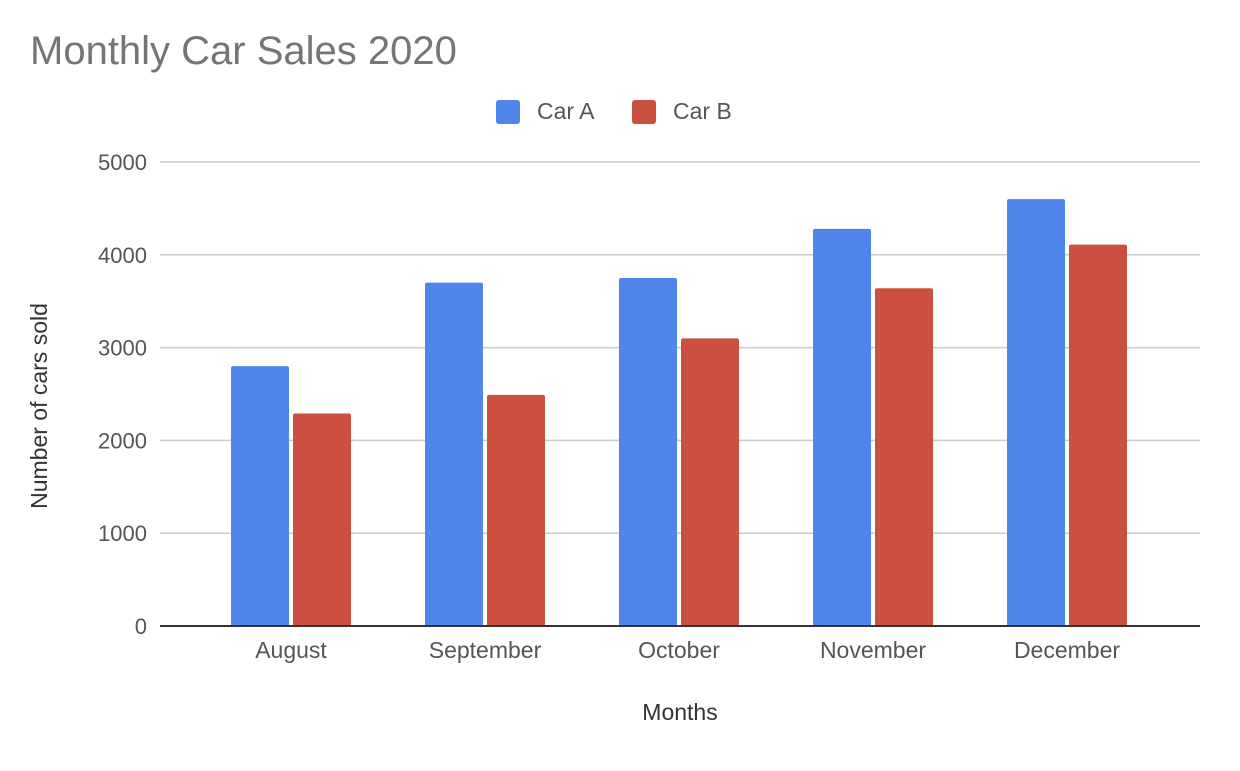 This screenshot has height=771, width=1240. What do you see at coordinates (485, 650) in the screenshot?
I see `x-tick-label-september: September` at bounding box center [485, 650].